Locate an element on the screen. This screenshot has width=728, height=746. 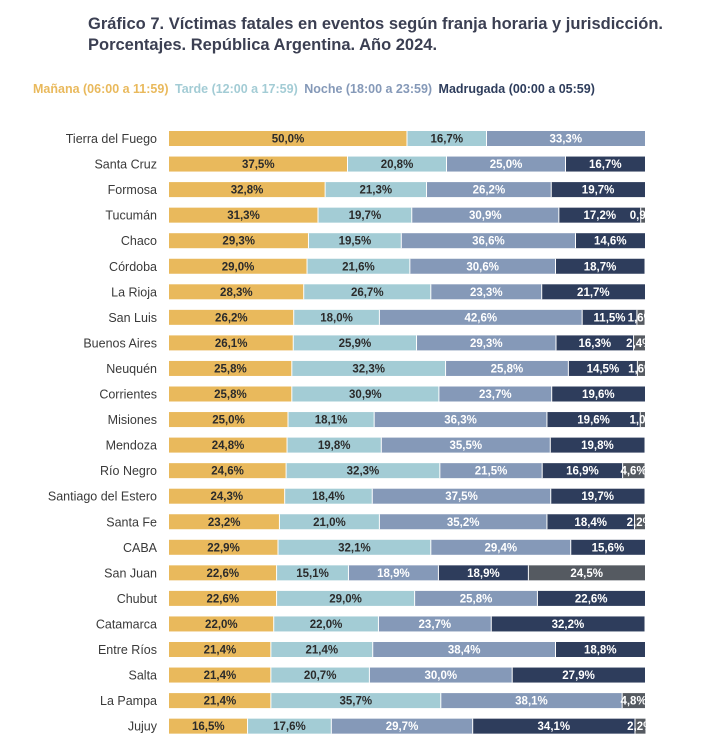
bar-noche-formosa is located at coordinates (489, 190).